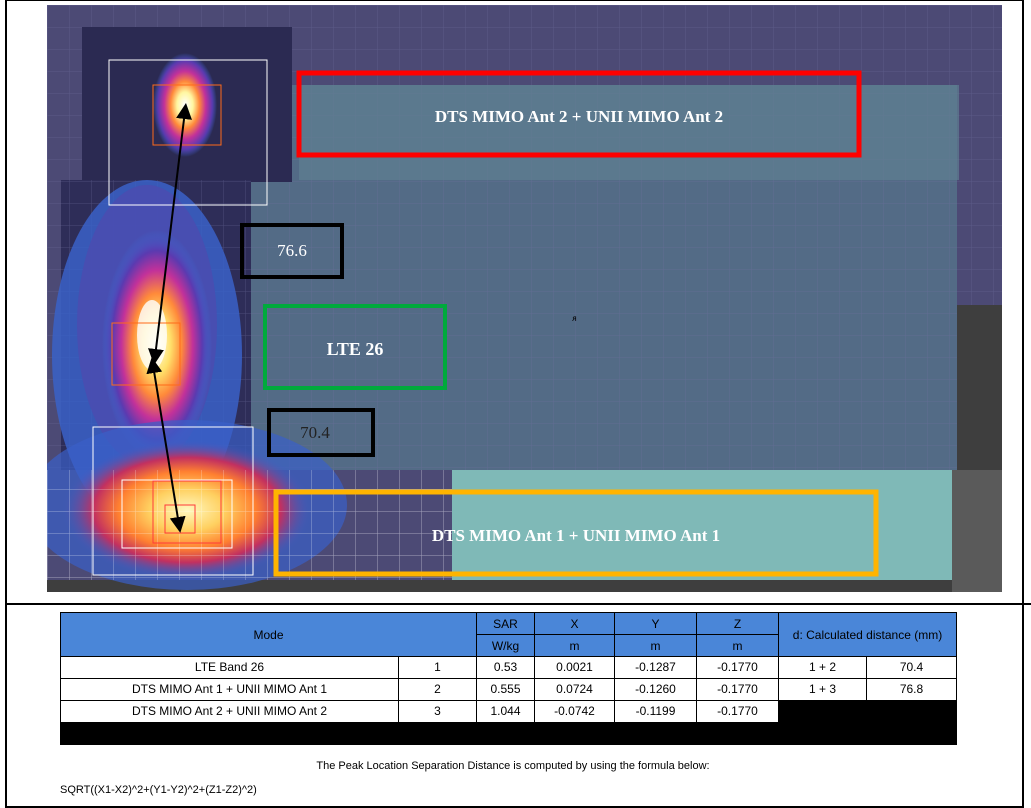  I want to click on table-footer-bar, so click(419, 733).